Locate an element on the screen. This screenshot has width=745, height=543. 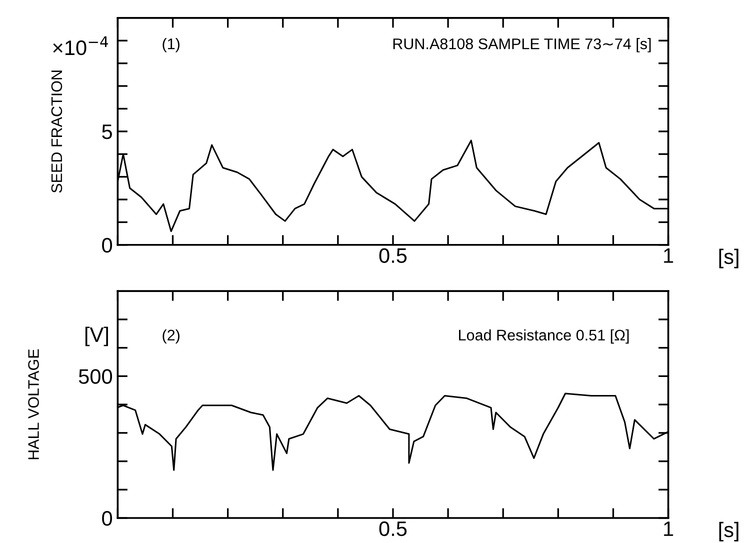
y-axis-title: SEED FRACTION is located at coordinates (56, 131).